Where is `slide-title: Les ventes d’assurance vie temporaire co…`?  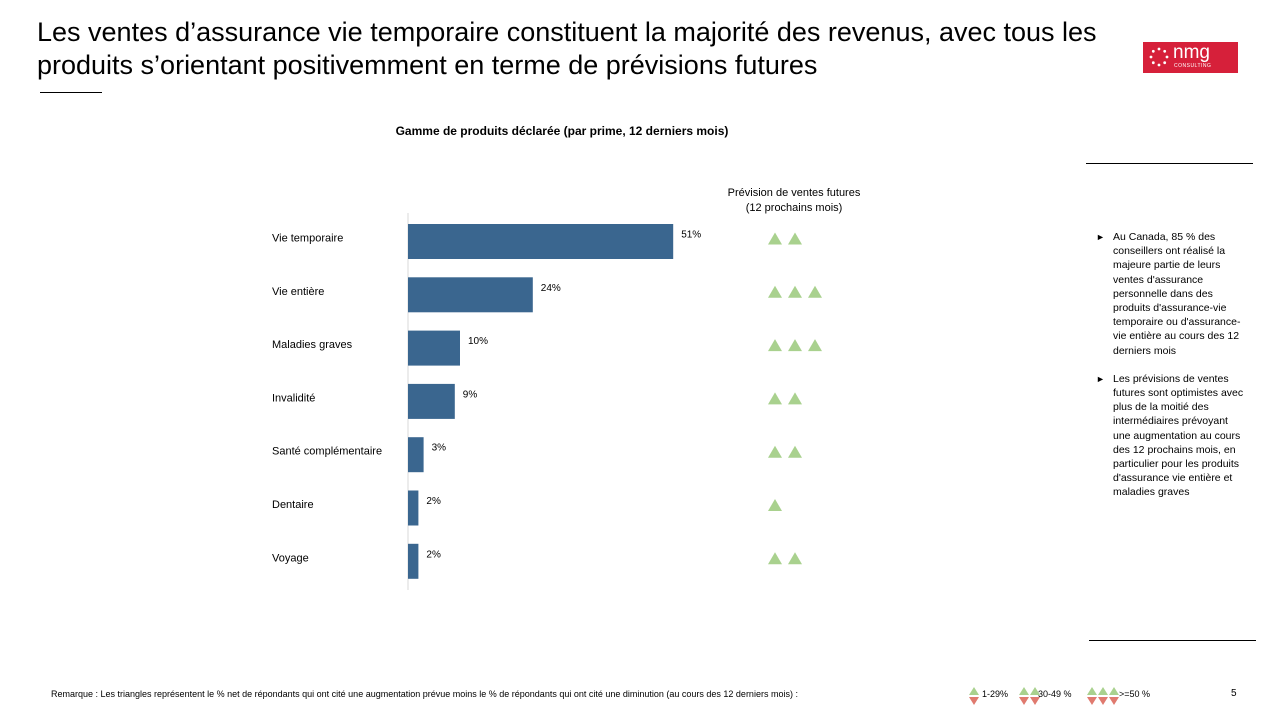 slide-title: Les ventes d’assurance vie temporaire co… is located at coordinates (567, 48).